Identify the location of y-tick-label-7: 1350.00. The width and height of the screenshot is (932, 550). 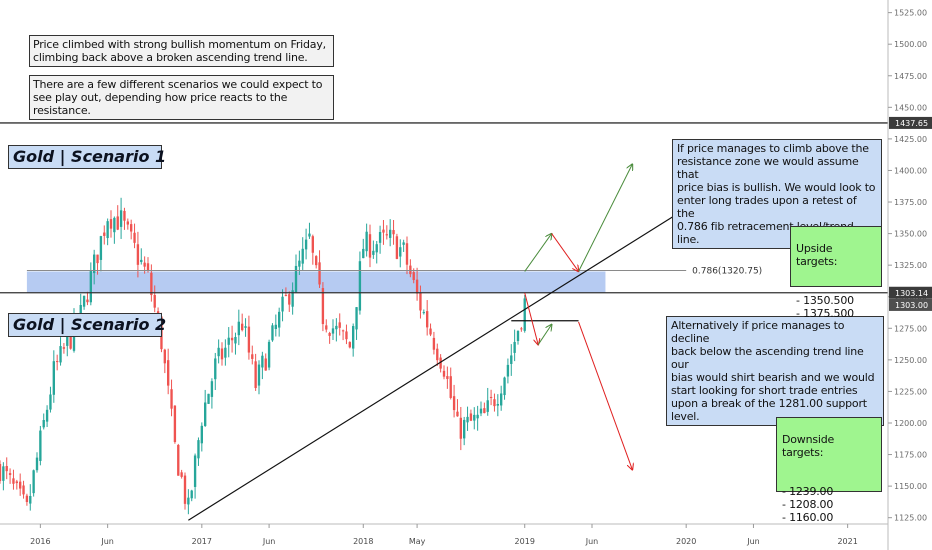
(910, 234).